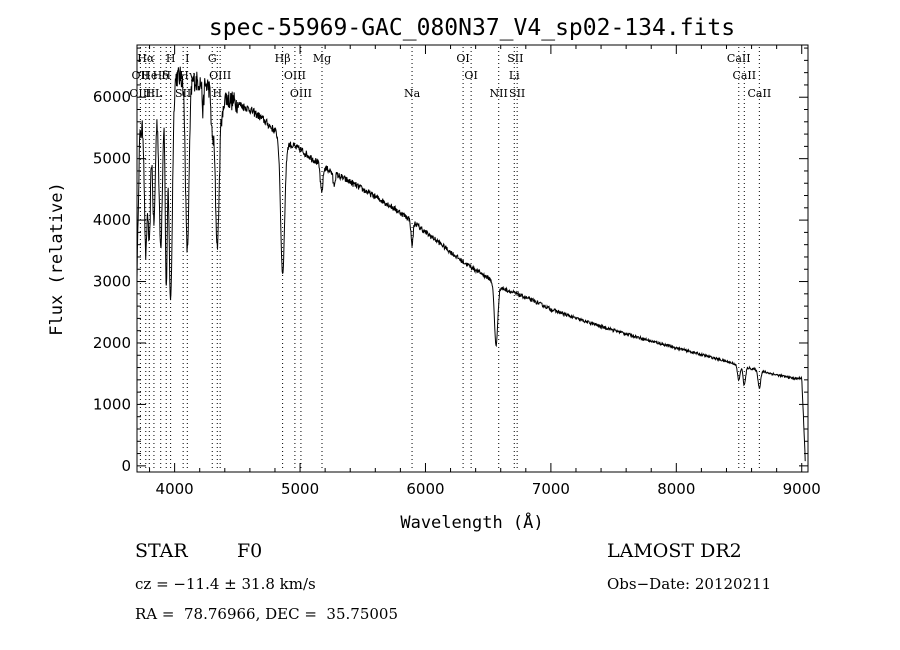 The image size is (900, 650). What do you see at coordinates (126, 466) in the screenshot?
I see `y-tick-label: 0` at bounding box center [126, 466].